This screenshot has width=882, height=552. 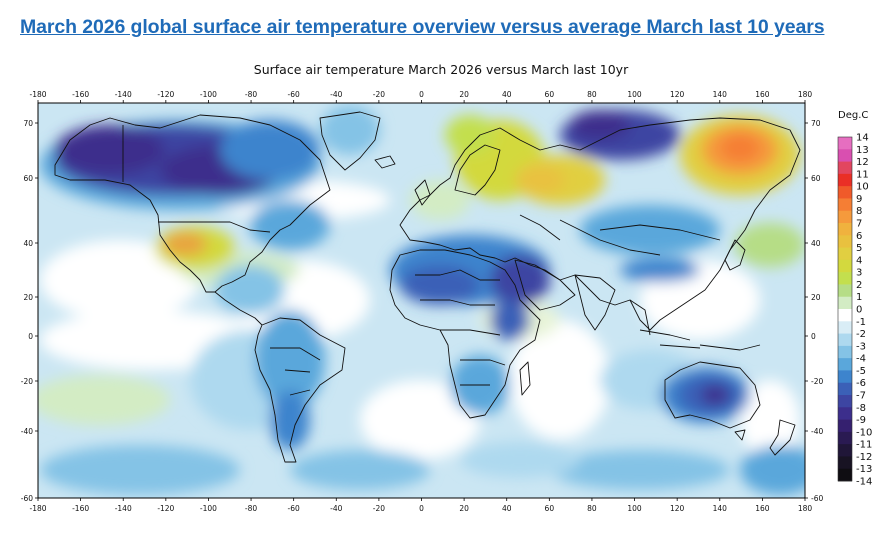 What do you see at coordinates (251, 94) in the screenshot?
I see `x-tick-label-top: -80` at bounding box center [251, 94].